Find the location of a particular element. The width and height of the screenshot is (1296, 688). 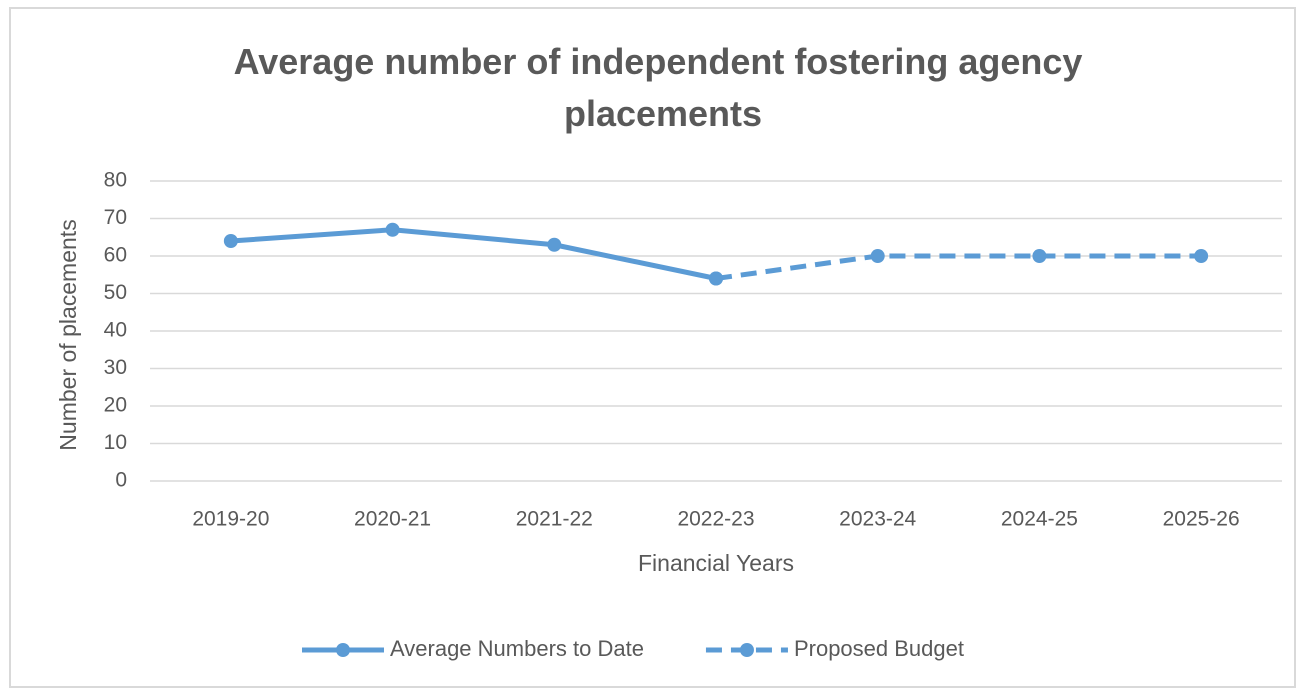

y-tick-label: 80 is located at coordinates (115, 180).